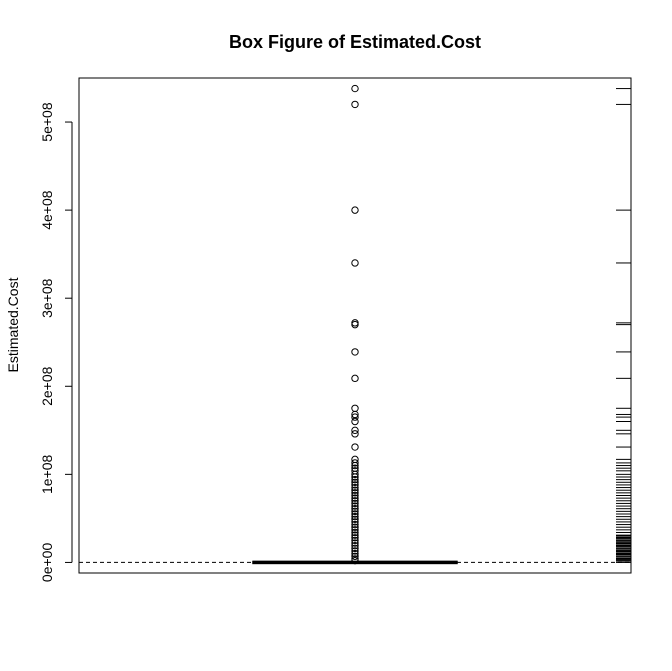  Describe the element at coordinates (47, 474) in the screenshot. I see `y-tick-label: 1e+08` at that location.